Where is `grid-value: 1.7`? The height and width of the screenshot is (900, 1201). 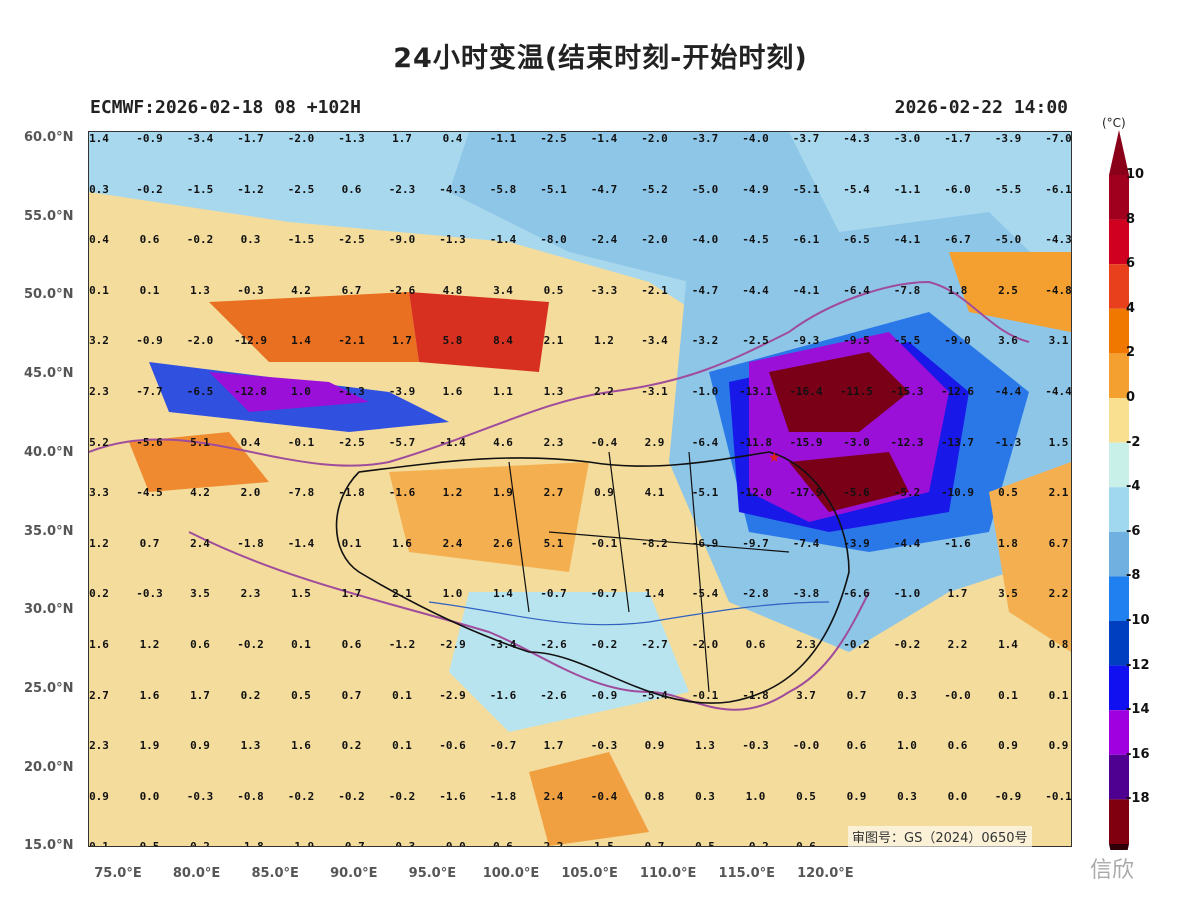
grid-value: 1.7 is located at coordinates (402, 341).